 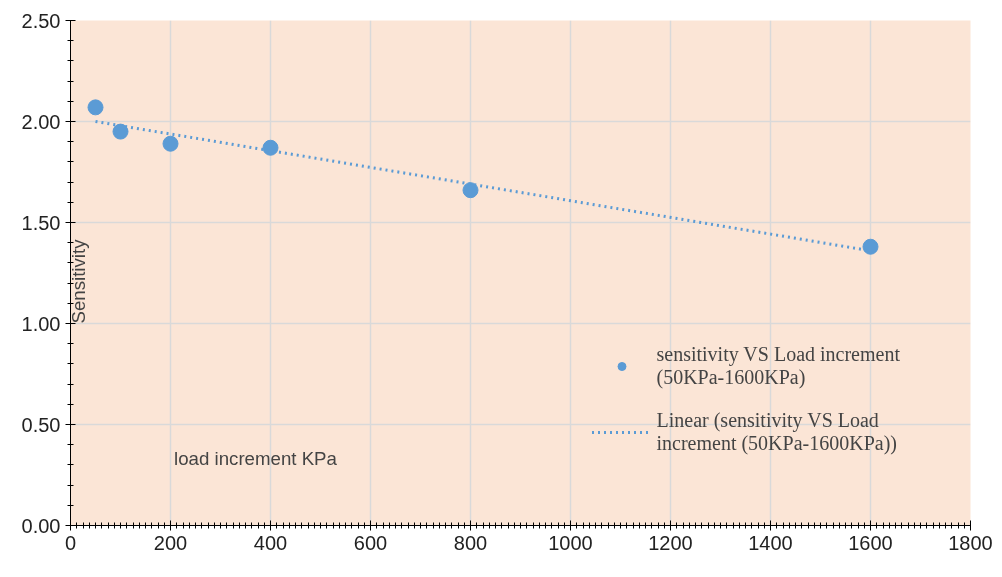 What do you see at coordinates (778, 366) in the screenshot?
I see `legend-label: sensitivity VS Load increment (50KPa-1600KPa)` at bounding box center [778, 366].